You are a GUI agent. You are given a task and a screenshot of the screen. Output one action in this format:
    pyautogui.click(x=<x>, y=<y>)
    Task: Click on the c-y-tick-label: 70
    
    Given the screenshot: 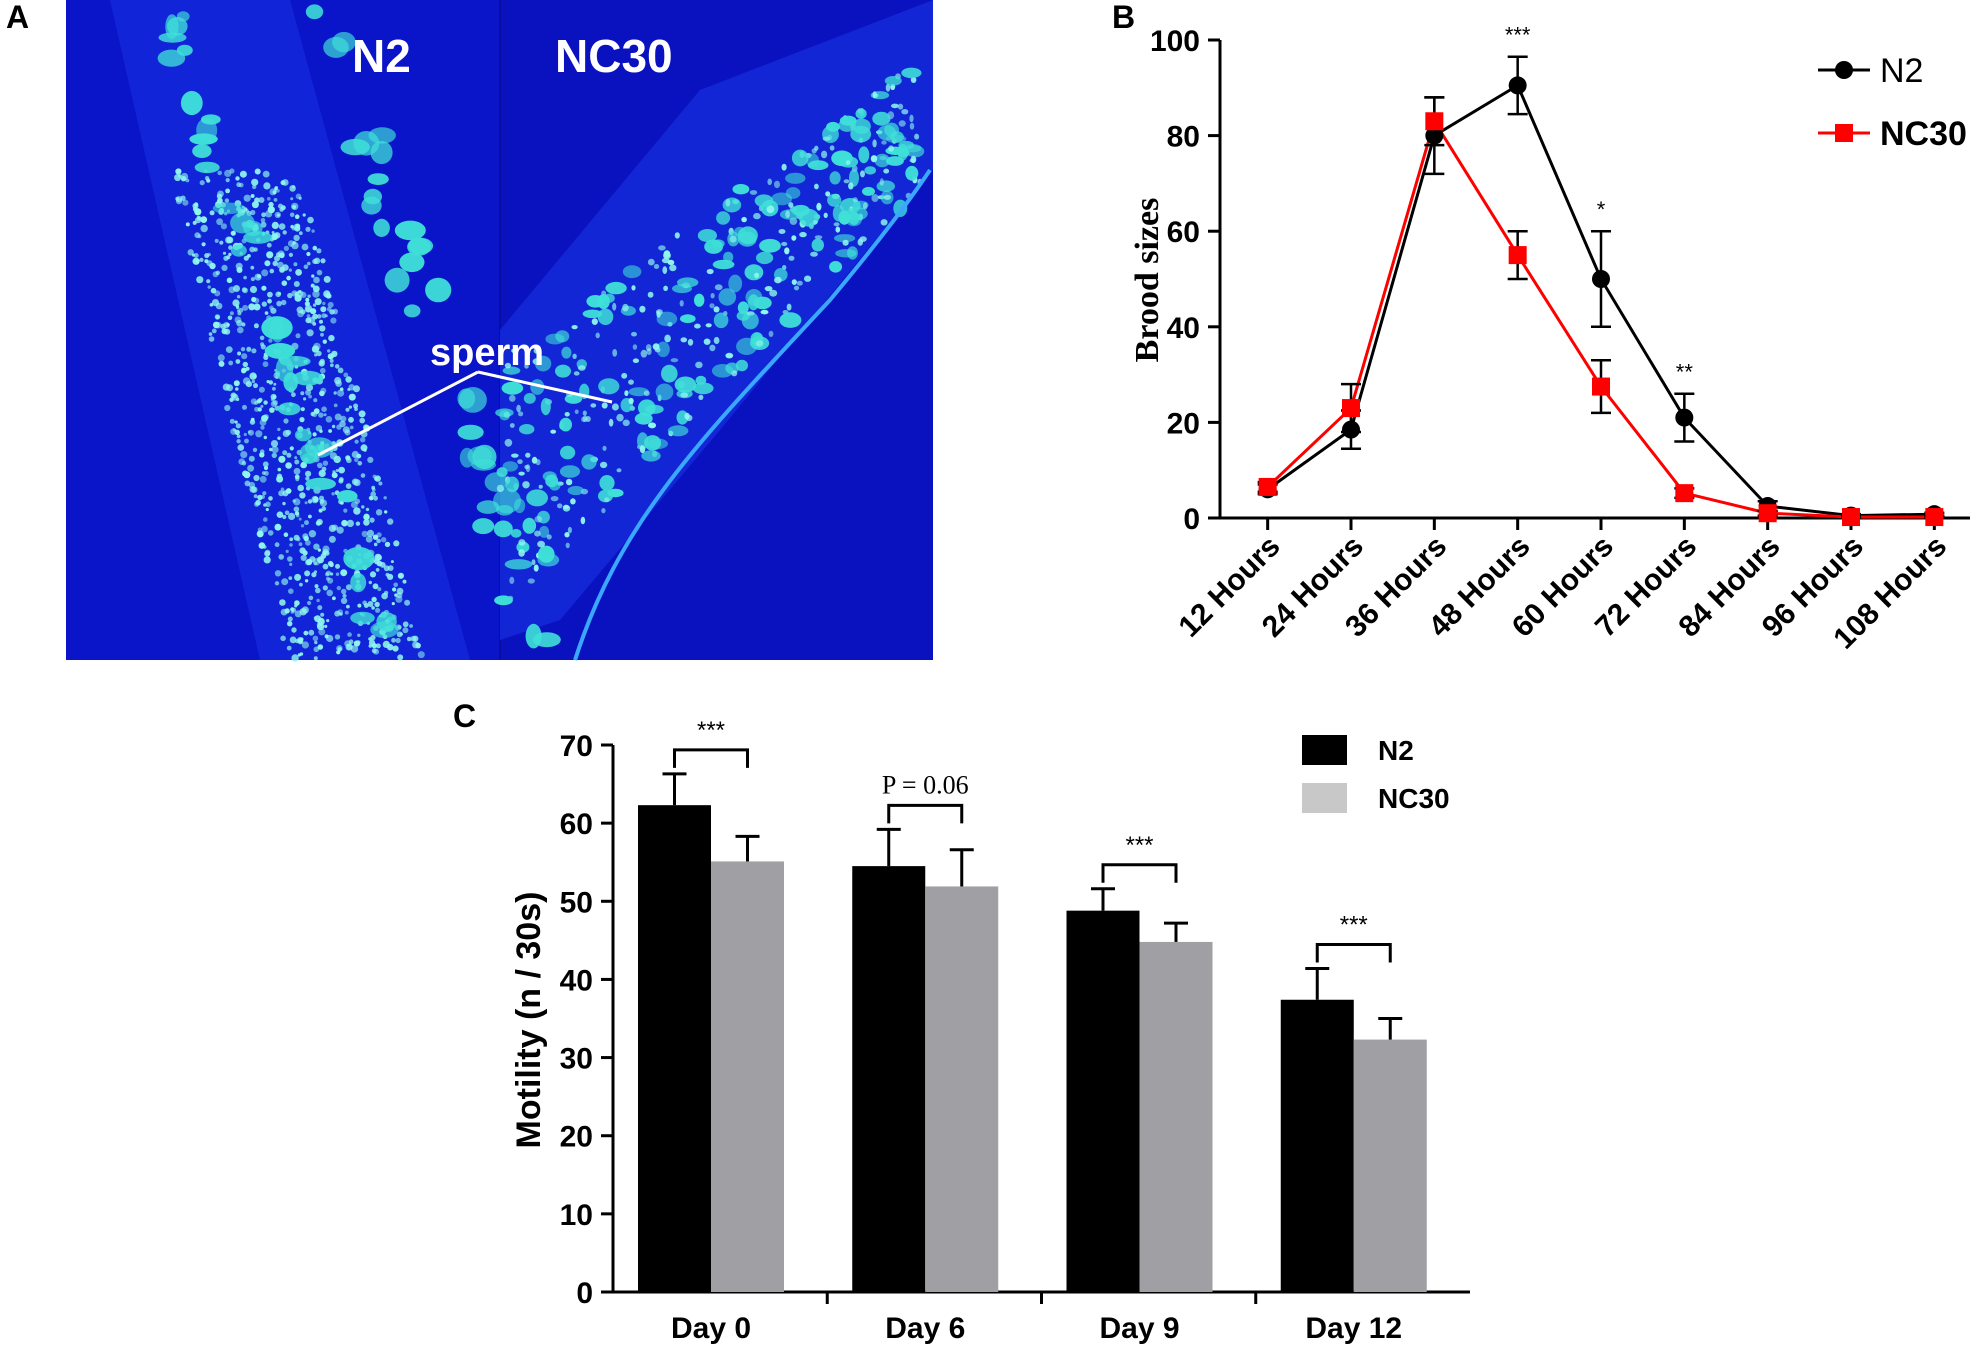 What is the action you would take?
    pyautogui.click(x=576, y=746)
    